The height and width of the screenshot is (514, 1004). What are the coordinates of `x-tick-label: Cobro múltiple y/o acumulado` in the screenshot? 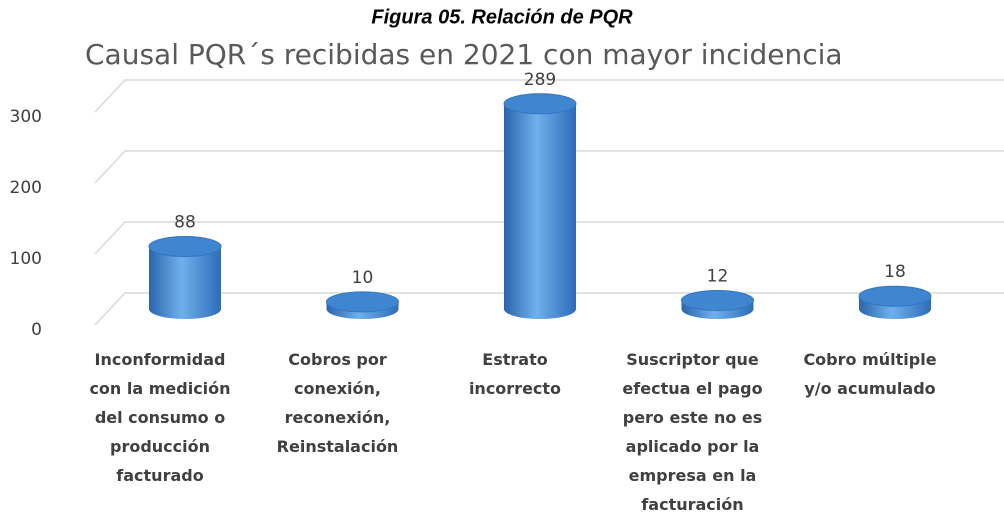 It's located at (869, 374).